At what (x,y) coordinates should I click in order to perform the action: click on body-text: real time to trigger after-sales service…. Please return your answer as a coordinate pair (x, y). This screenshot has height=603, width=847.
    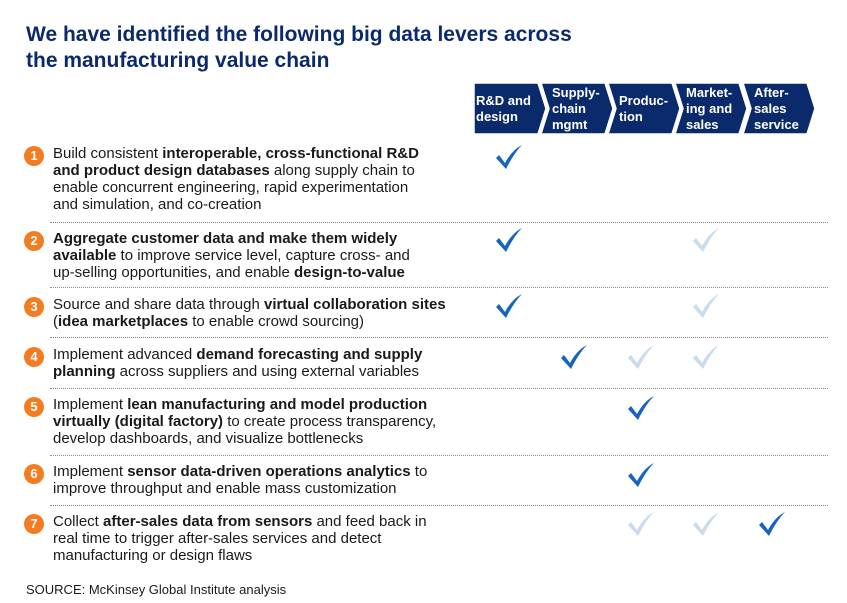
    Looking at the image, I should click on (217, 538).